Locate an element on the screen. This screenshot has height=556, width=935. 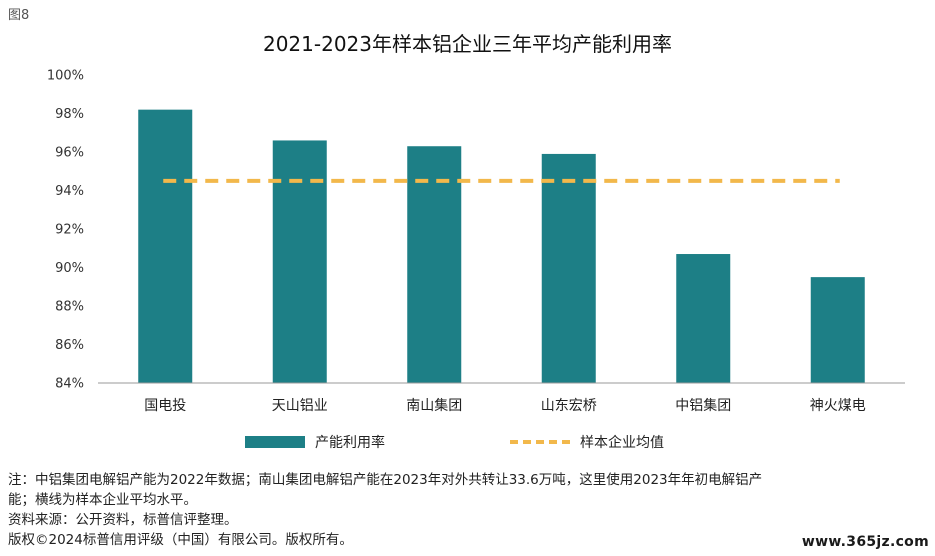
y-tick-label: 96% is located at coordinates (69, 153).